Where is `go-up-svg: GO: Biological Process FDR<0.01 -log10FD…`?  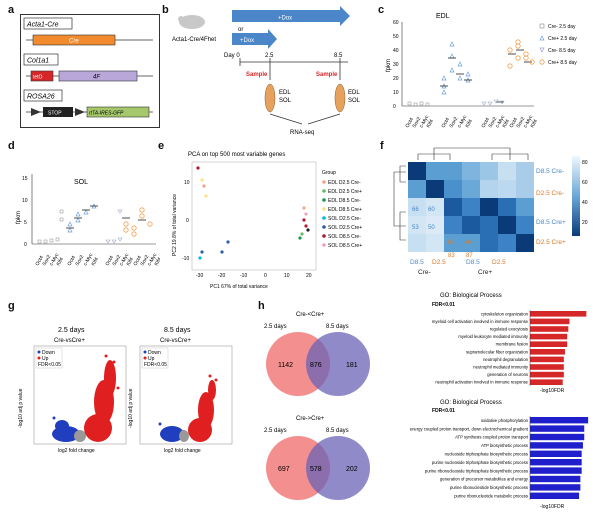
go-up-svg: GO: Biological Process FDR<0.01 -log10FD… is located at coordinates (509, 343).